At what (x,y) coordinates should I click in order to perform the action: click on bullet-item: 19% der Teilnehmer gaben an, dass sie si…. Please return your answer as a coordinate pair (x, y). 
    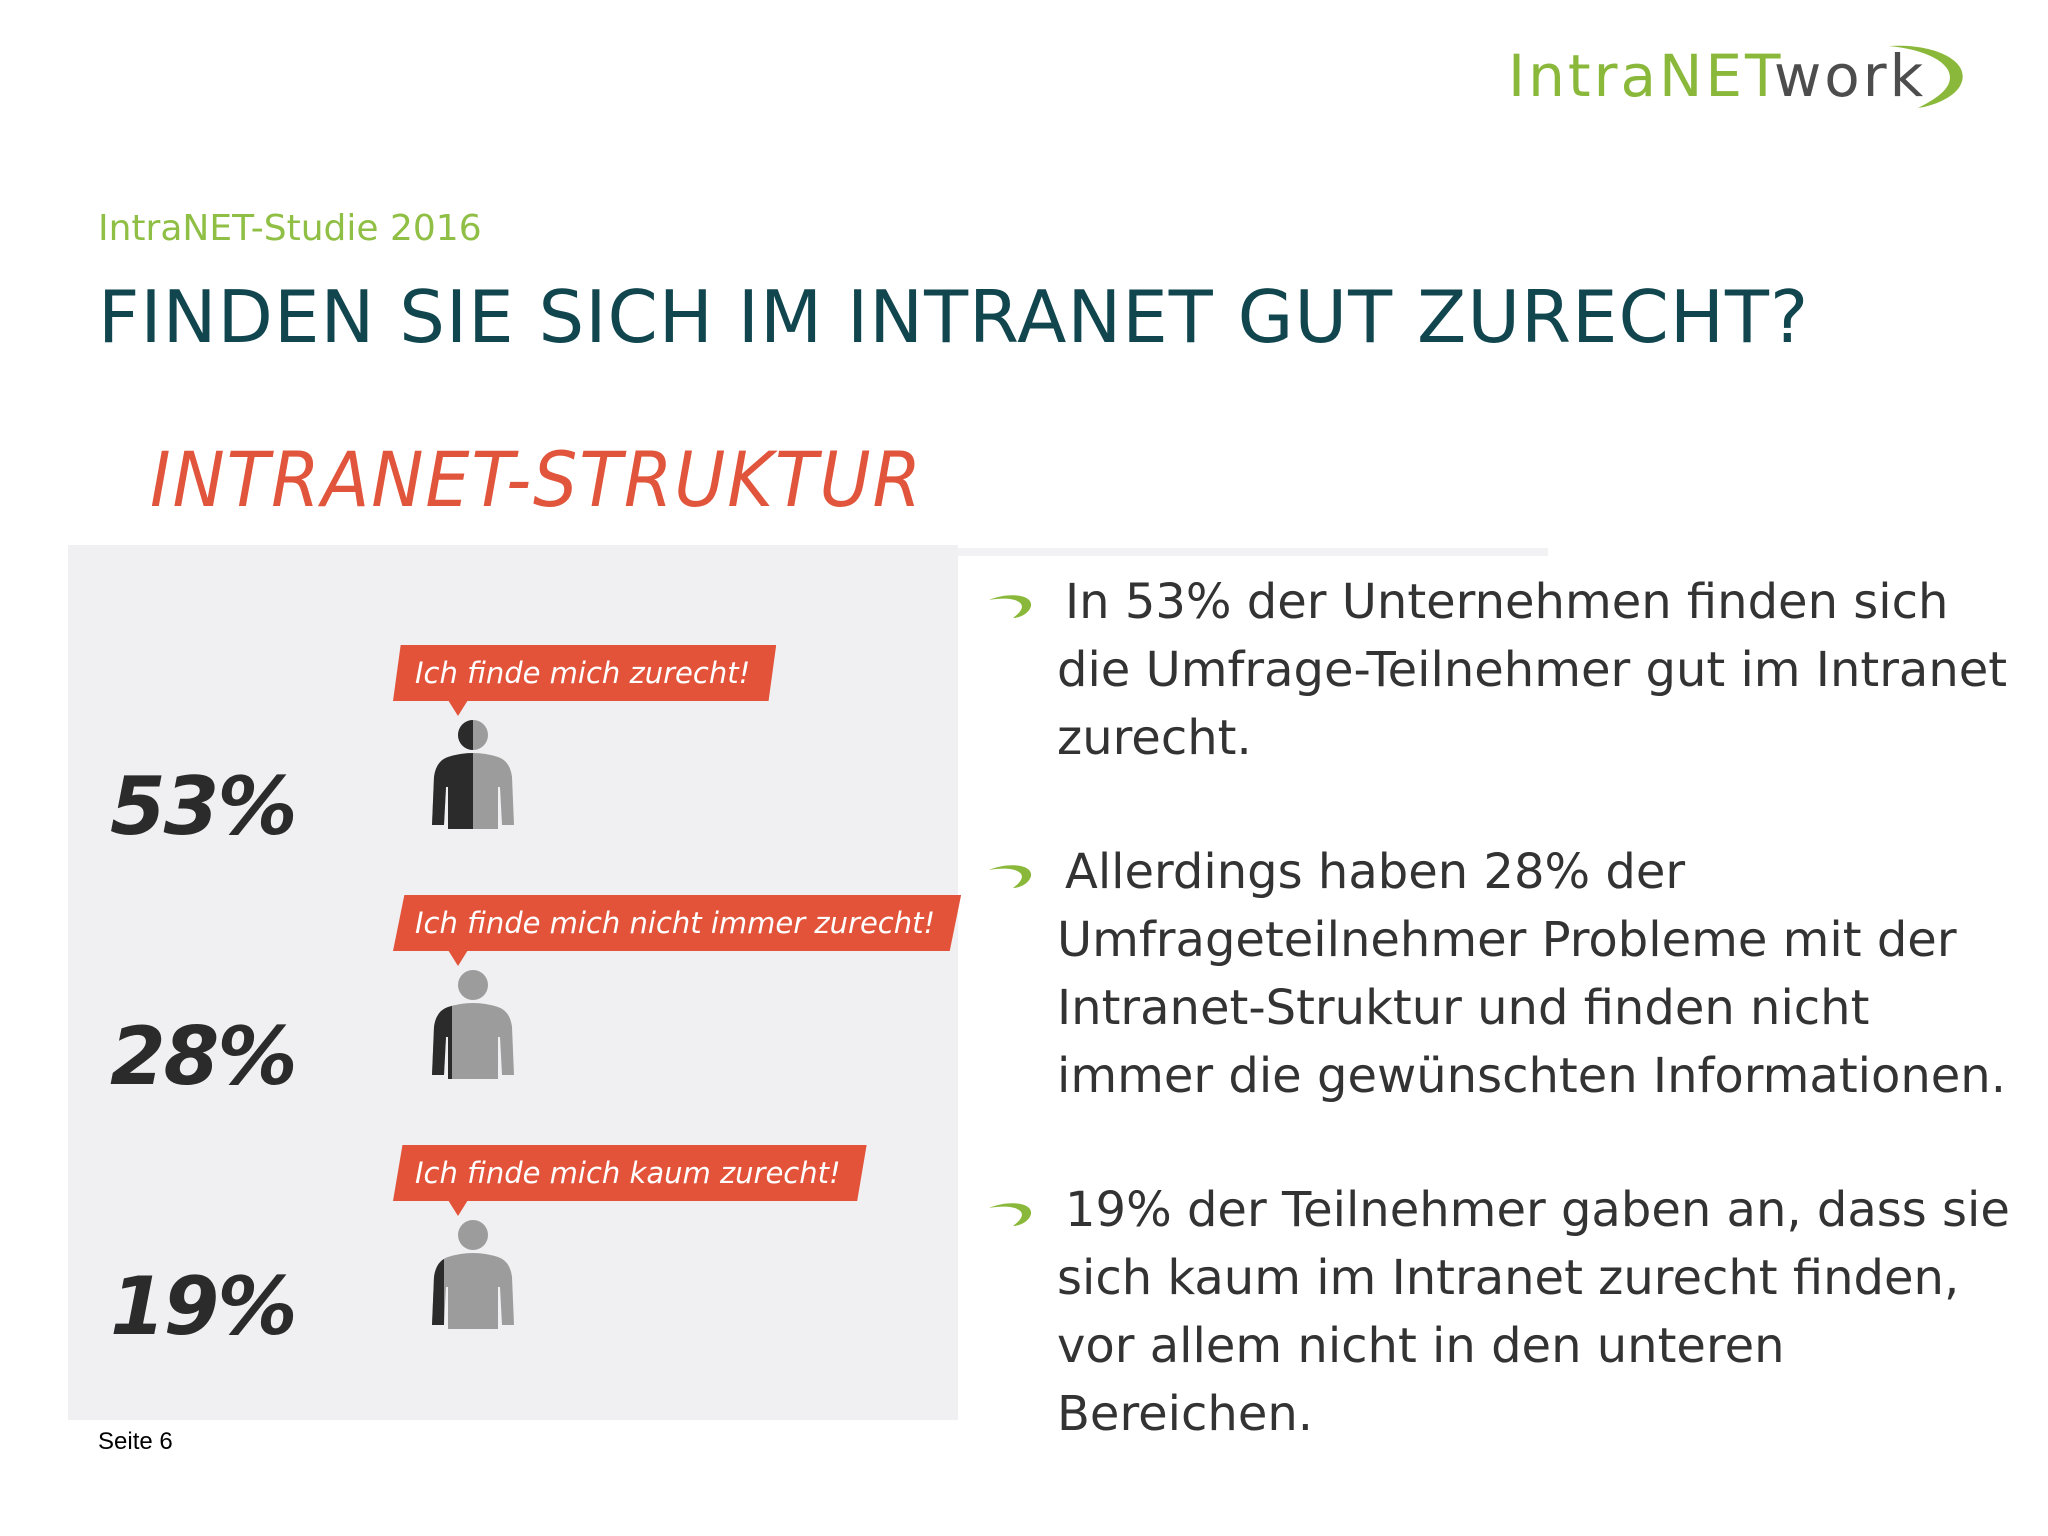
    Looking at the image, I should click on (1505, 1312).